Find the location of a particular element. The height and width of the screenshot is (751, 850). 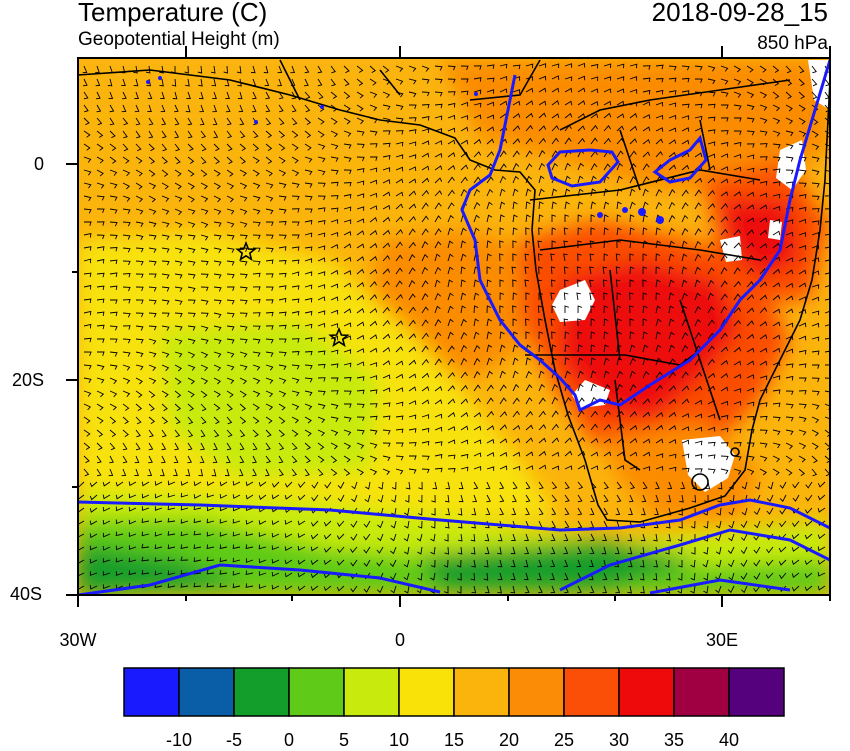

x-tick-30e: 30E is located at coordinates (722, 640).